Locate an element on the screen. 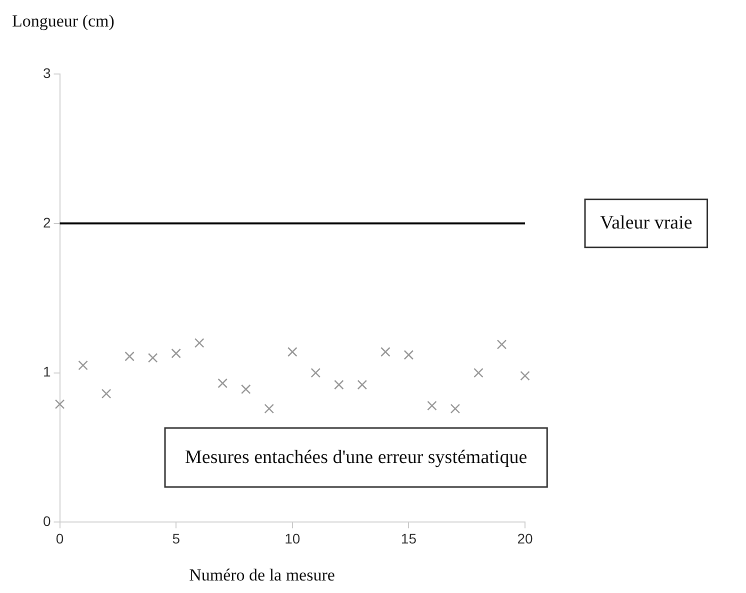 The height and width of the screenshot is (593, 746). y-tick-label: 3 is located at coordinates (46, 72).